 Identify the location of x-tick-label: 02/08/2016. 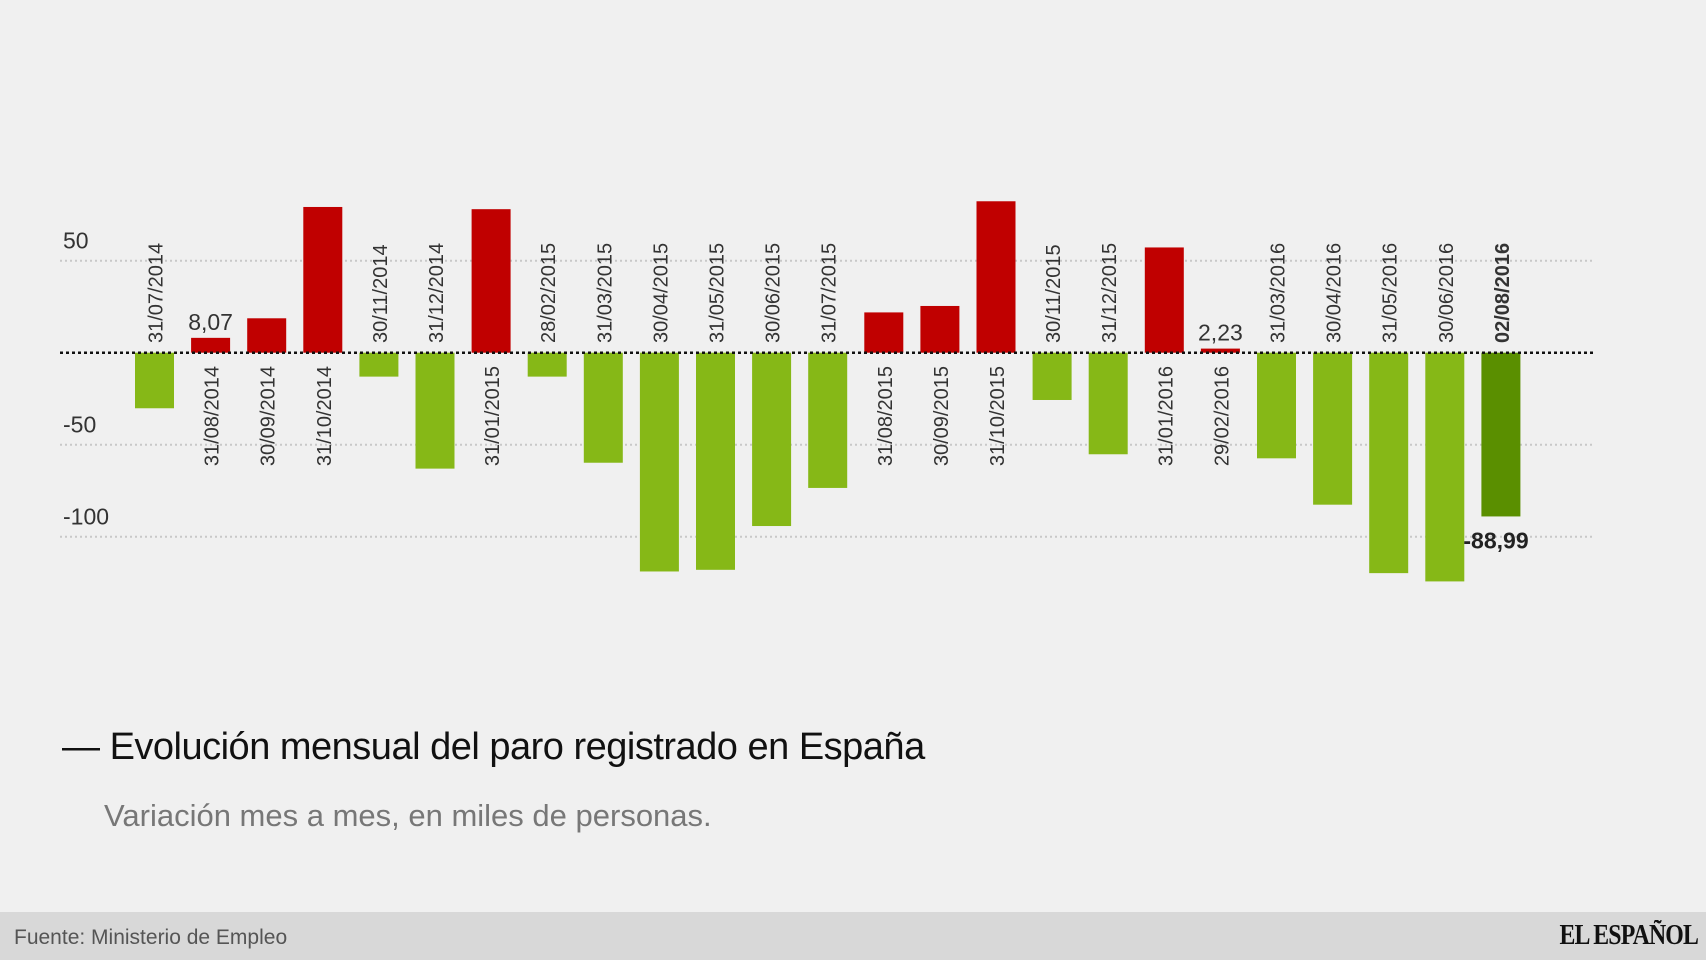
(1503, 293).